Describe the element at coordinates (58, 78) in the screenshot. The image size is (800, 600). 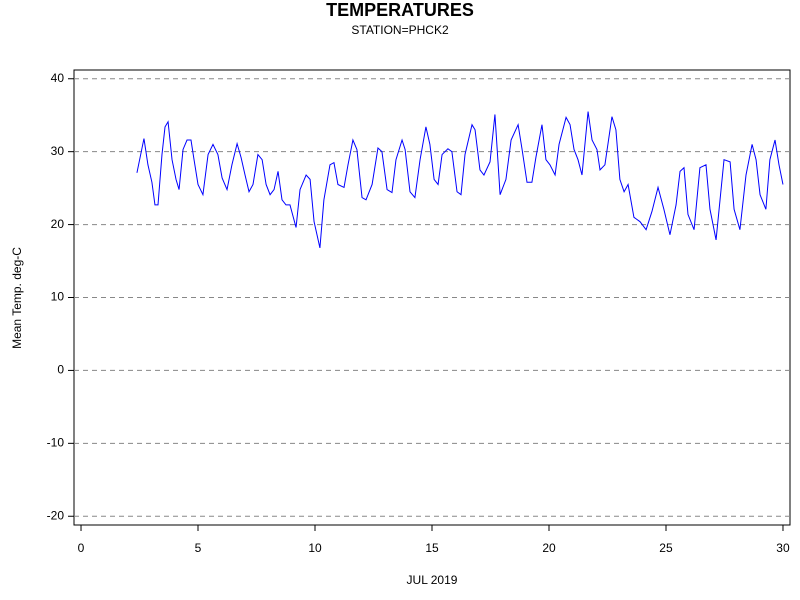
I see `y-tick-label: 40` at that location.